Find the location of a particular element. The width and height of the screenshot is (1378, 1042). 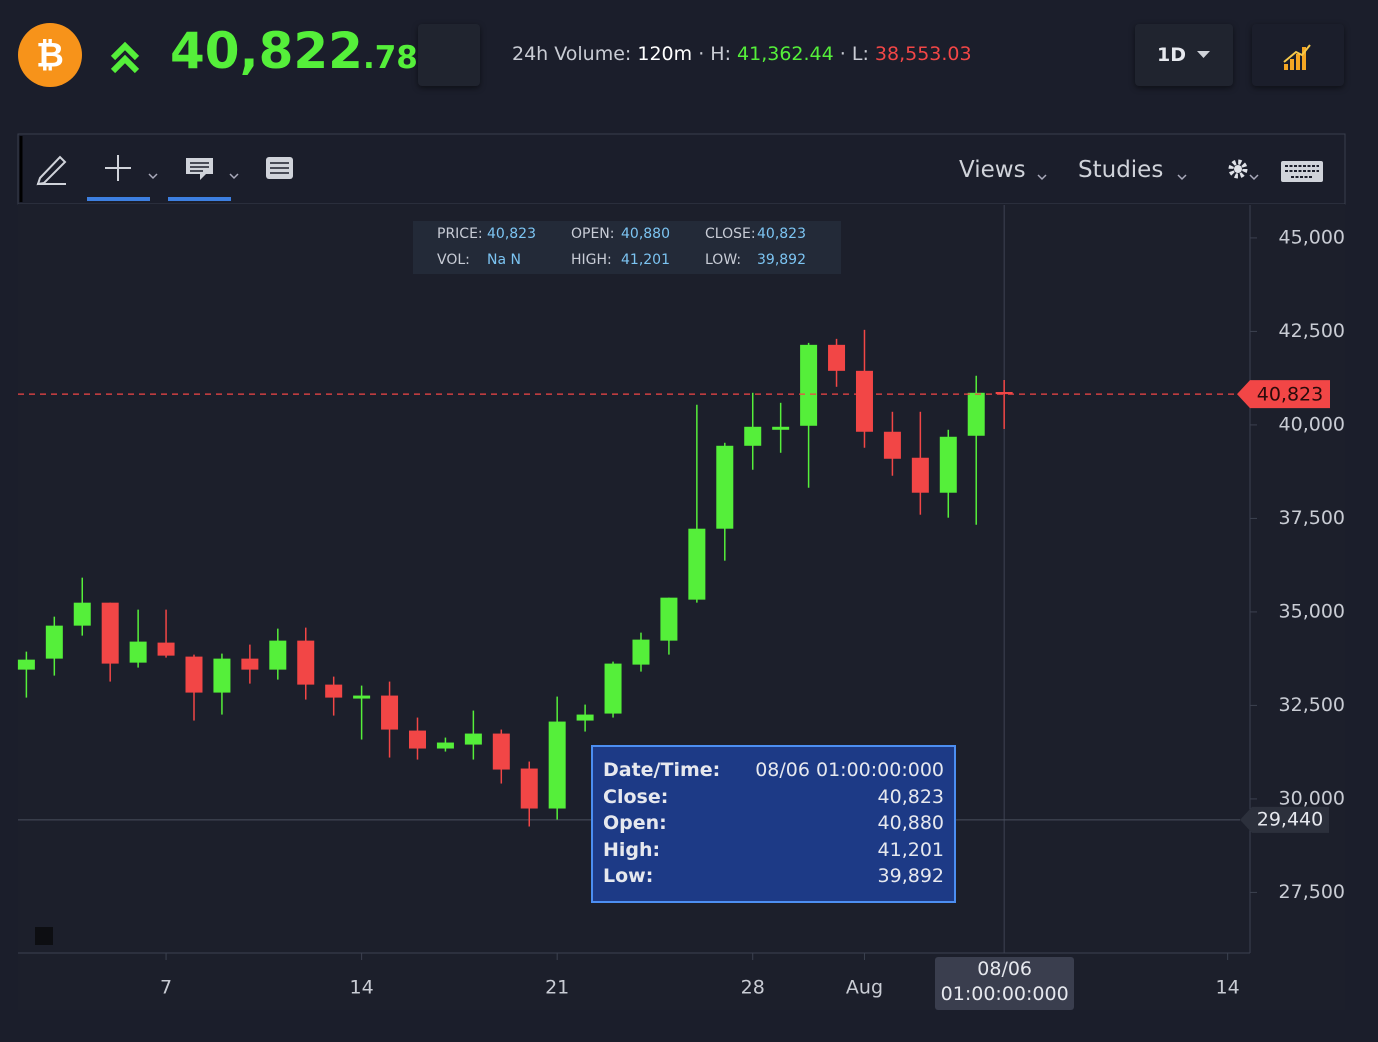

tooltip-row: Low: 39,892 is located at coordinates (773, 878).